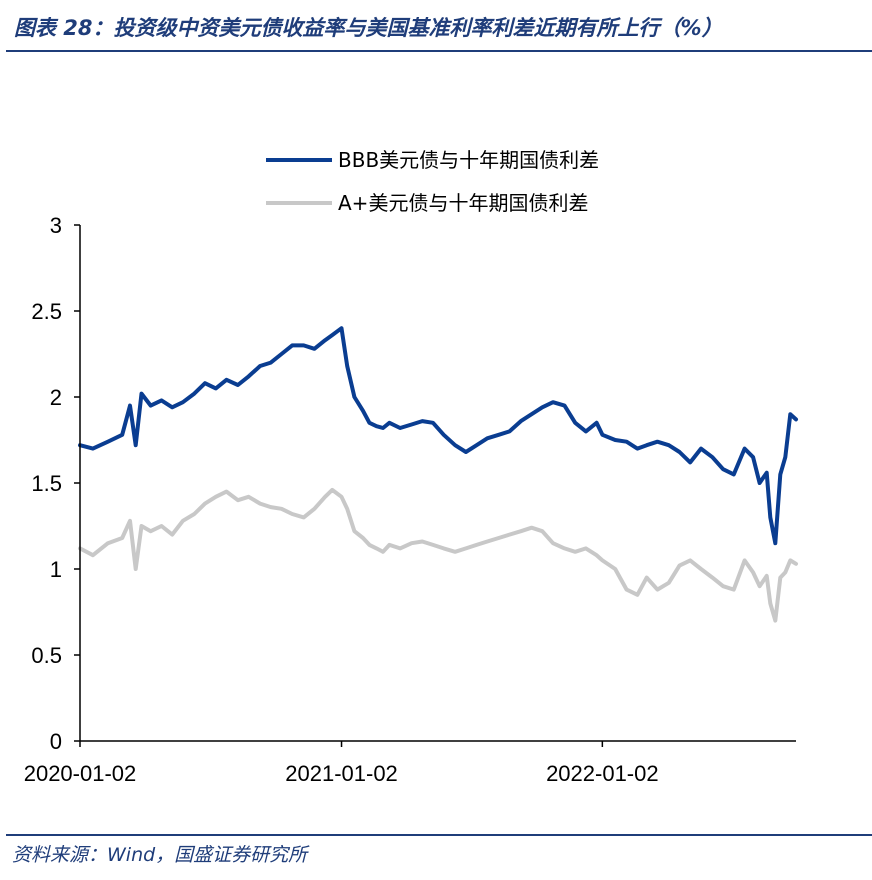 This screenshot has width=872, height=880. Describe the element at coordinates (56, 569) in the screenshot. I see `y-tick-label: 1` at that location.